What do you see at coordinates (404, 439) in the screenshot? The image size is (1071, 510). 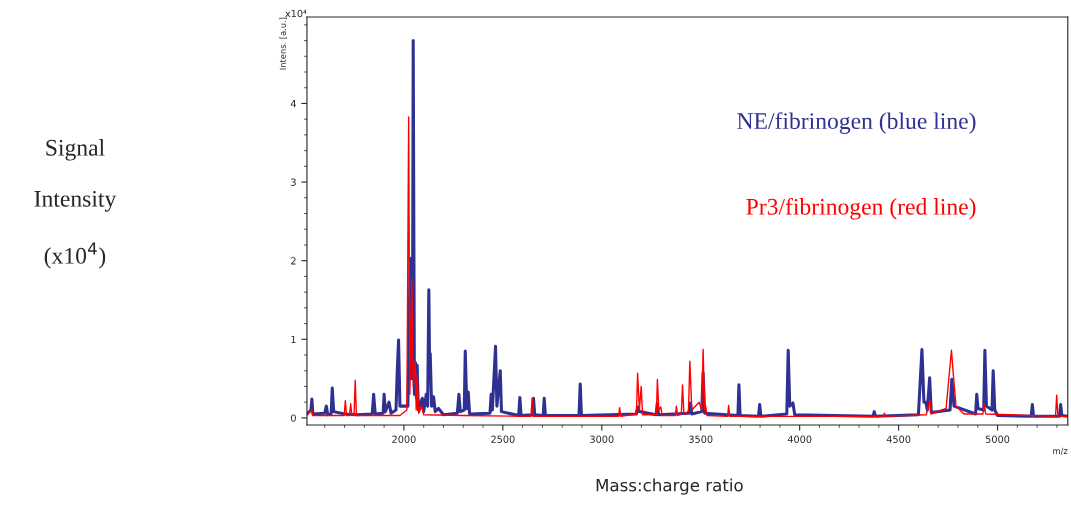 I see `x-tick-label: 2000` at bounding box center [404, 439].